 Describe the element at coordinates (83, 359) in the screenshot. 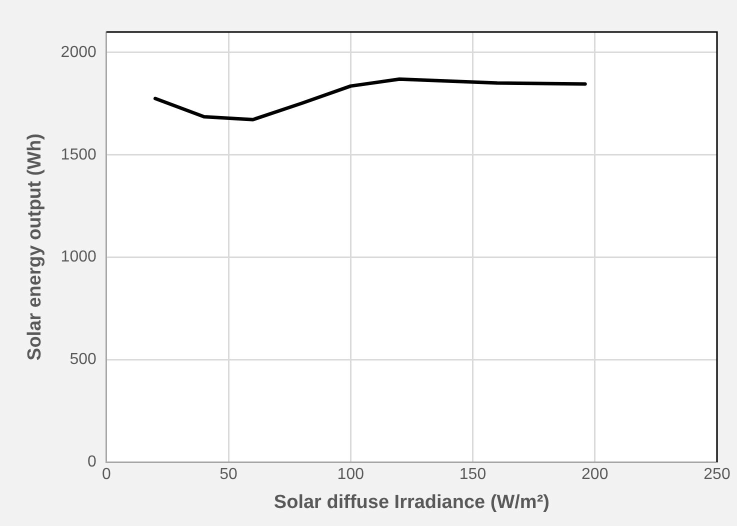

I see `y-tick-label: 500` at that location.